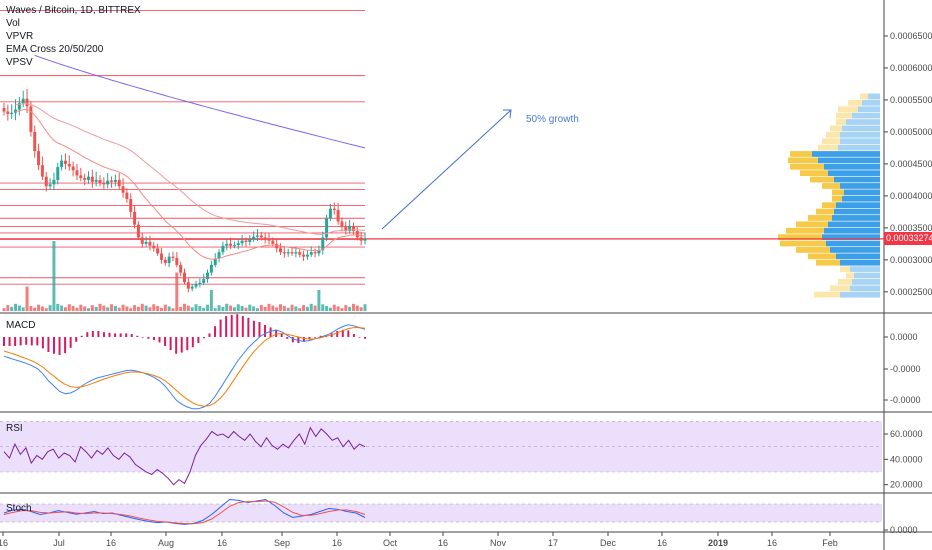 The width and height of the screenshot is (932, 550). Describe the element at coordinates (19, 62) in the screenshot. I see `indicator-vpsv-label: VPSV` at that location.